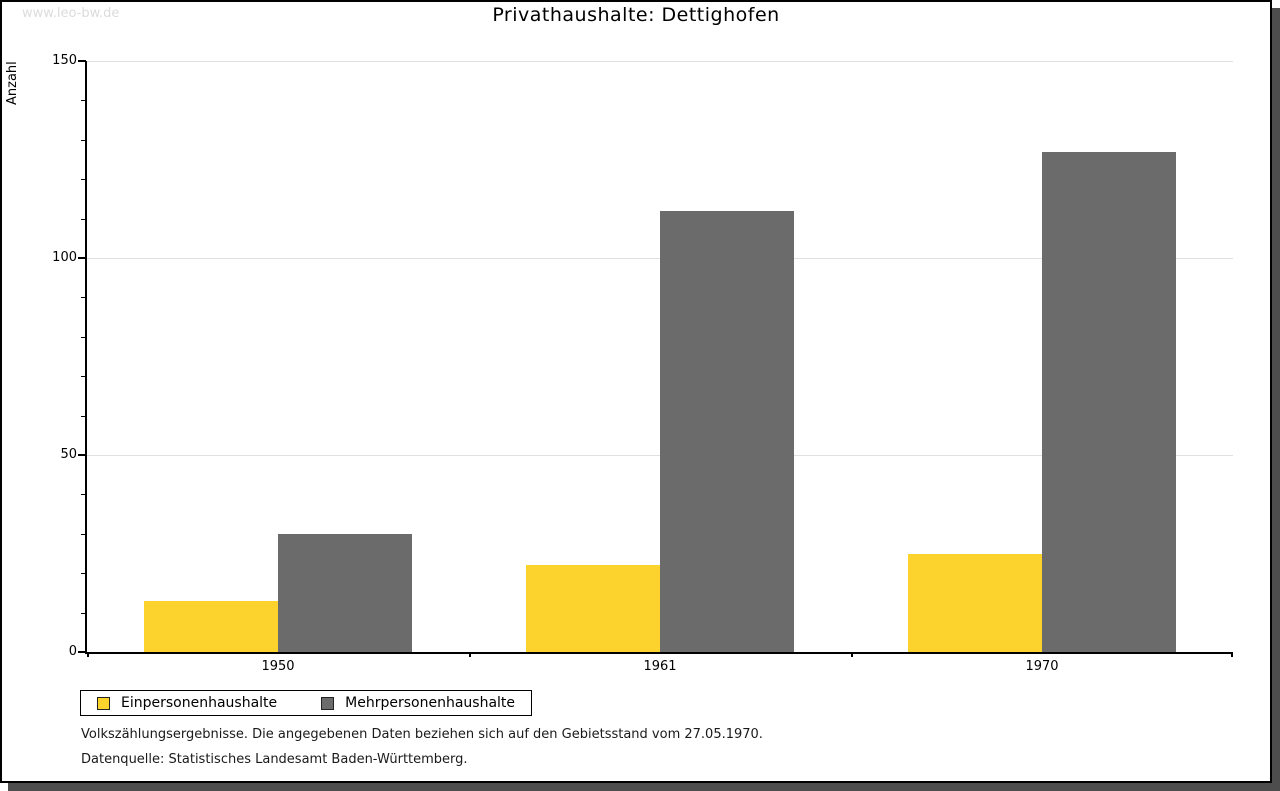 Image resolution: width=1280 pixels, height=791 pixels. What do you see at coordinates (975, 602) in the screenshot?
I see `bar-einpersonenhaushalte-1970` at bounding box center [975, 602].